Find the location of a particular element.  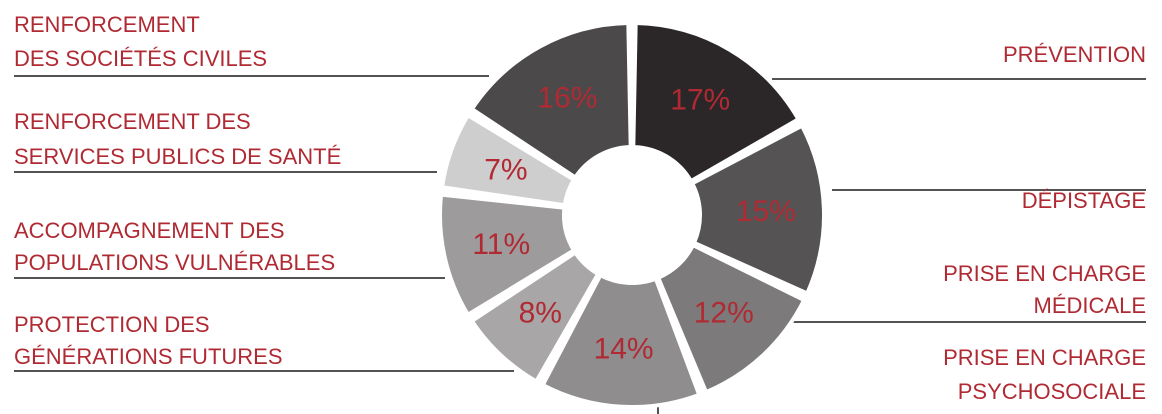

category-label-renforcement-des-services-publics-de-sante-line-1: RENFORCEMENT DES is located at coordinates (132, 121).